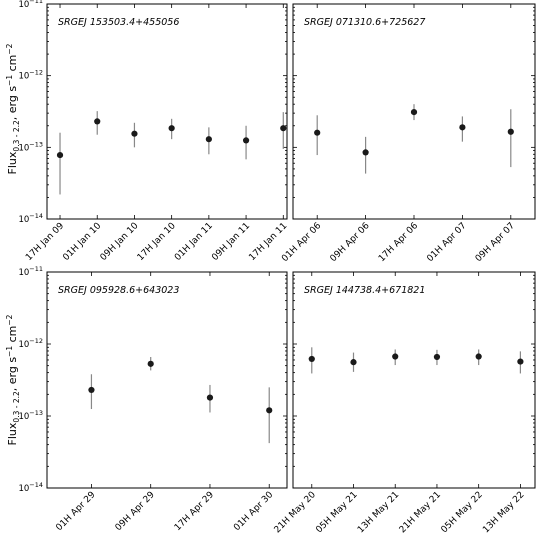 This screenshot has height=540, width=540. What do you see at coordinates (231, 242) in the screenshot?
I see `x-tick-label: 09H Jan 11` at bounding box center [231, 242].